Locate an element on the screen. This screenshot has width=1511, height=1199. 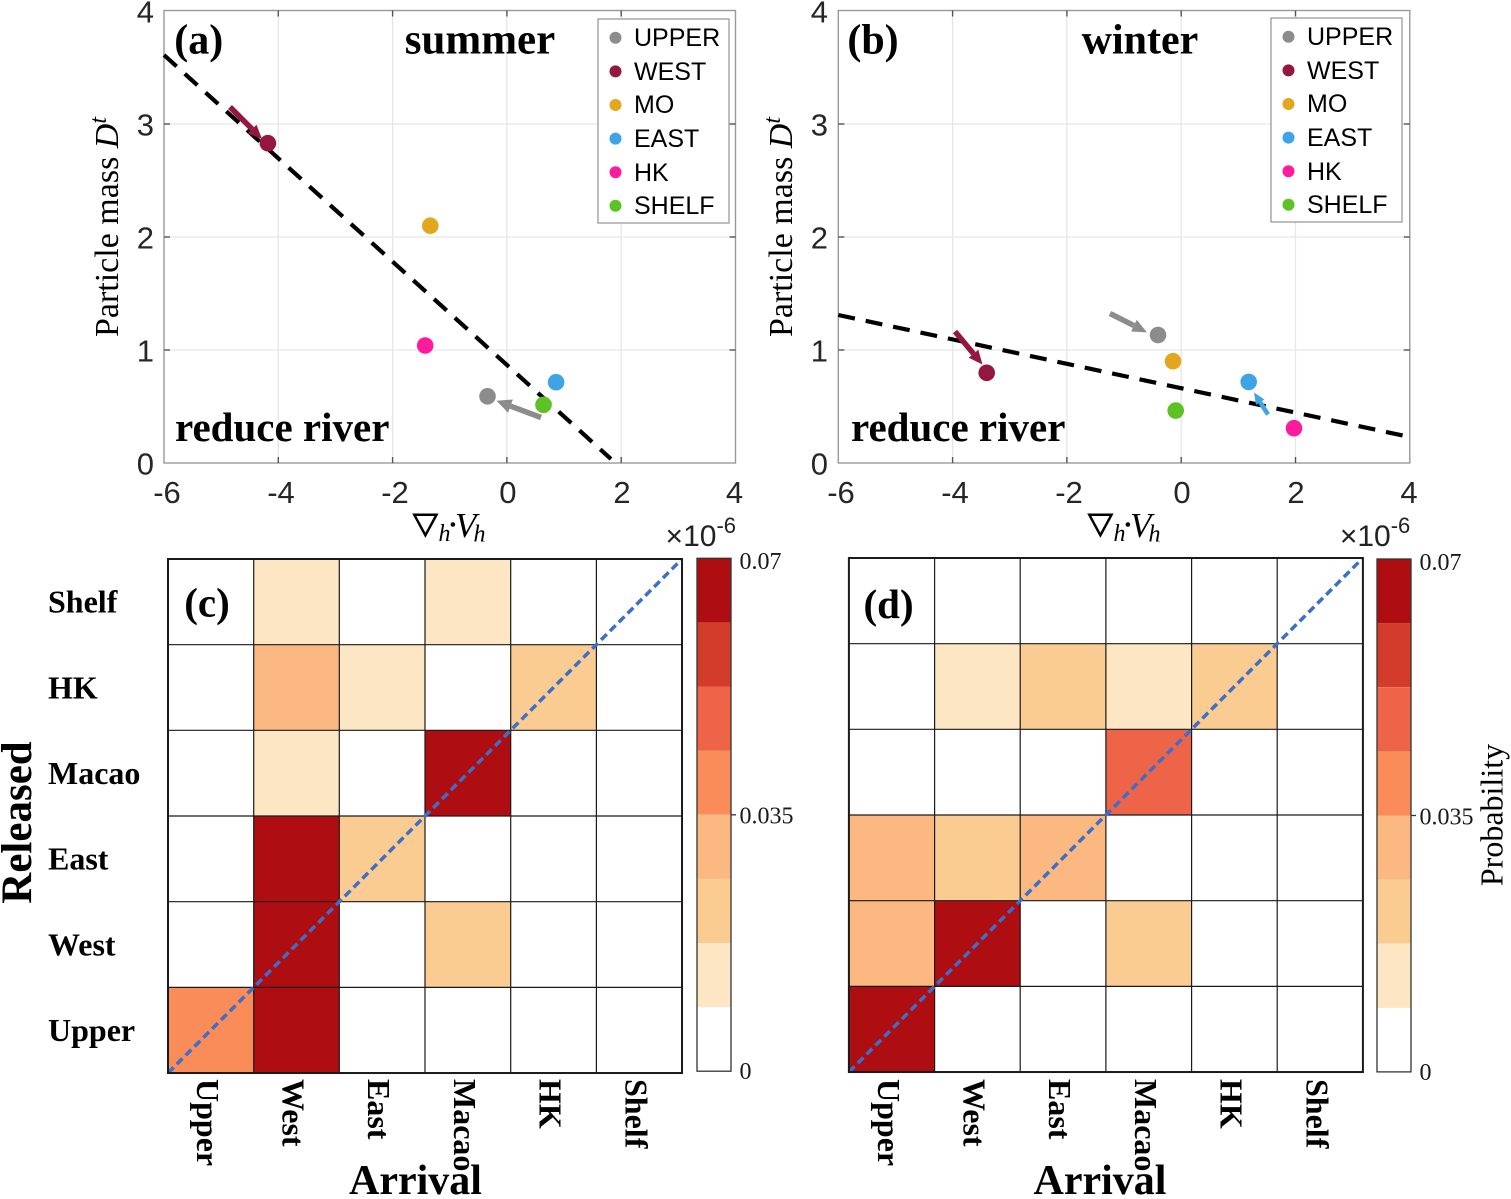
svg-text: summer is located at coordinates (480, 40).